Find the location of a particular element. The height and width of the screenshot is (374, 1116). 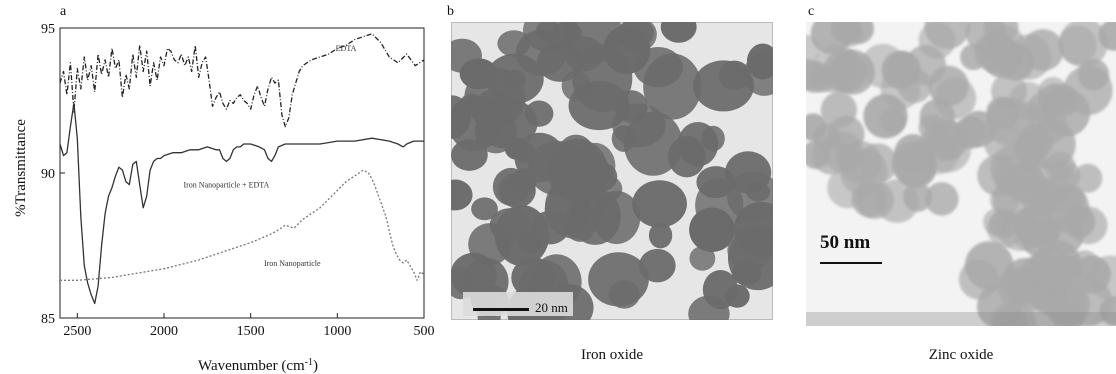

iron-oxide-caption: Iron oxide is located at coordinates (612, 355).